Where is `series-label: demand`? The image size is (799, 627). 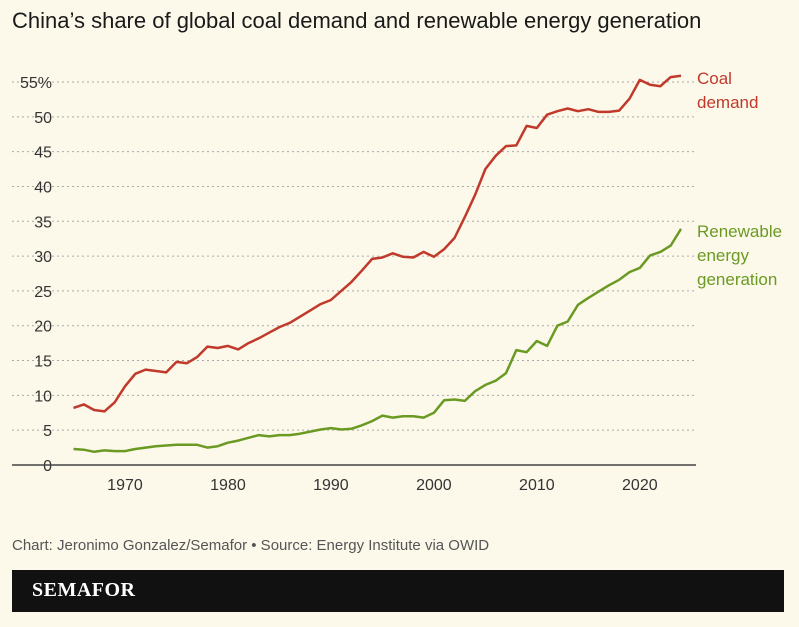
series-label: demand is located at coordinates (727, 102).